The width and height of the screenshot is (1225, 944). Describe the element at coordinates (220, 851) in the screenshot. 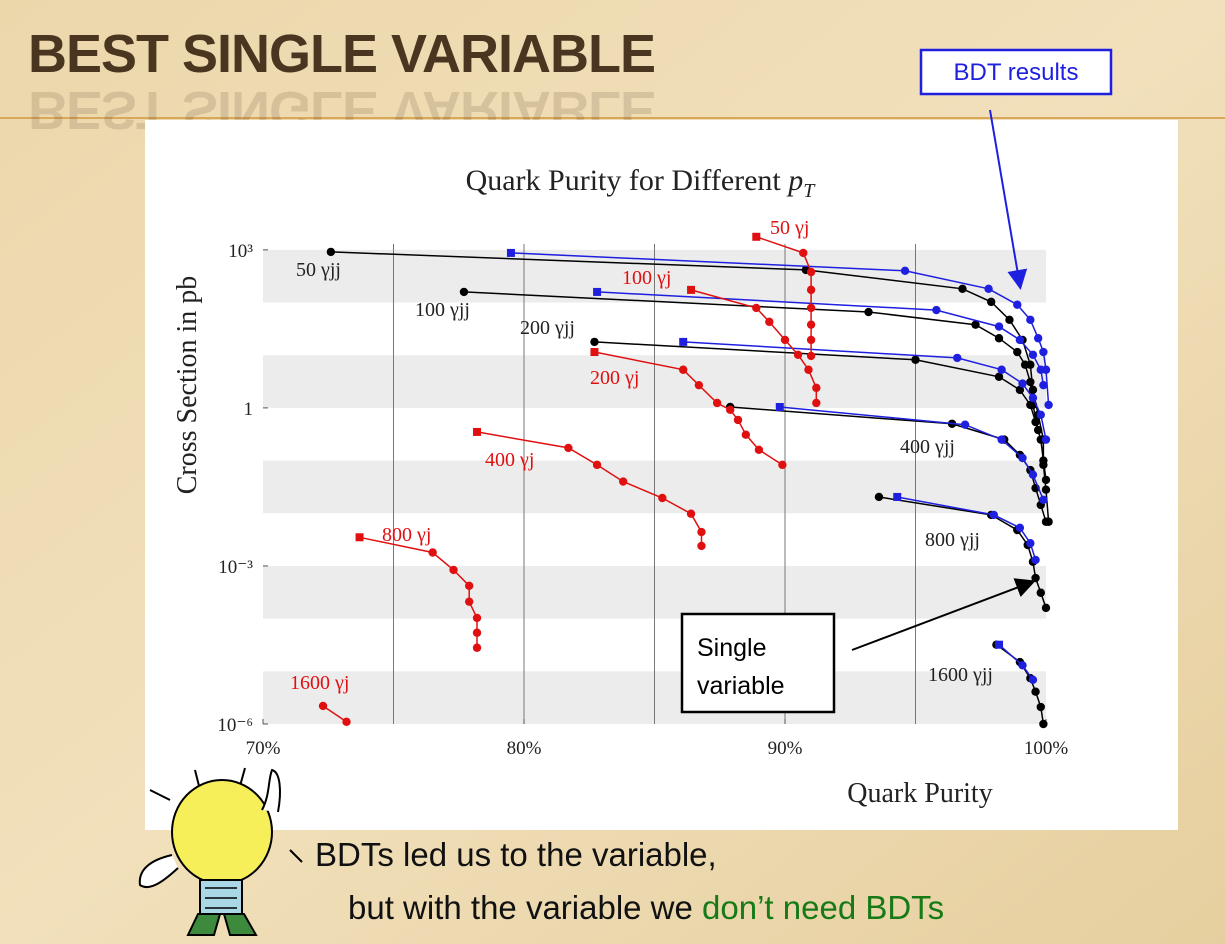

I see `lightbulb-character` at that location.